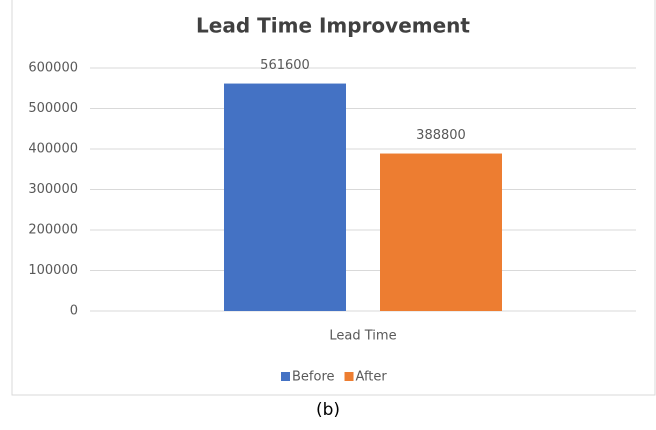 This screenshot has height=430, width=656. What do you see at coordinates (441, 135) in the screenshot?
I see `data-label: 388800` at bounding box center [441, 135].